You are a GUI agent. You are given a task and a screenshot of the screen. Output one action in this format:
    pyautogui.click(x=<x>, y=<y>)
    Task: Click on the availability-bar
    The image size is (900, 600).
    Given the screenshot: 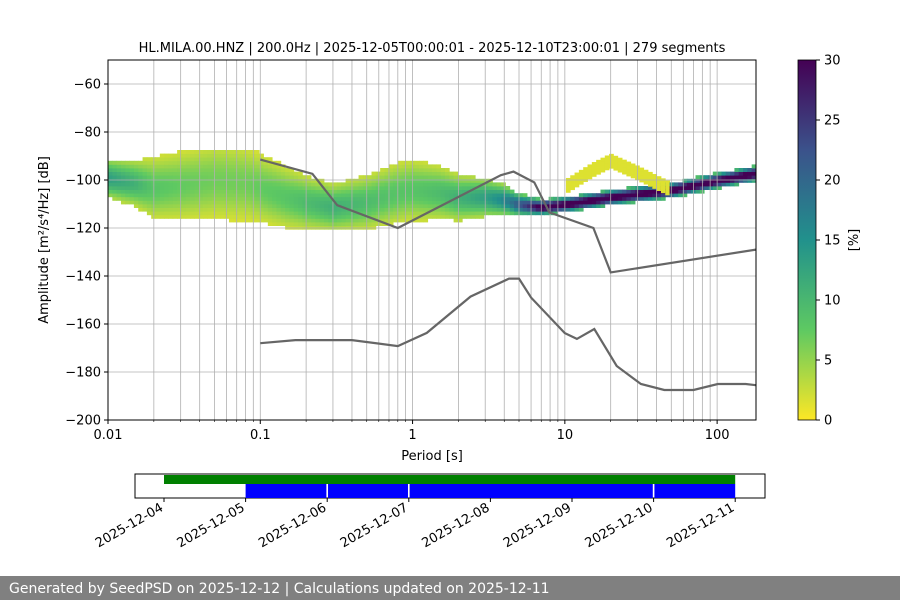 What is the action you would take?
    pyautogui.click(x=450, y=479)
    